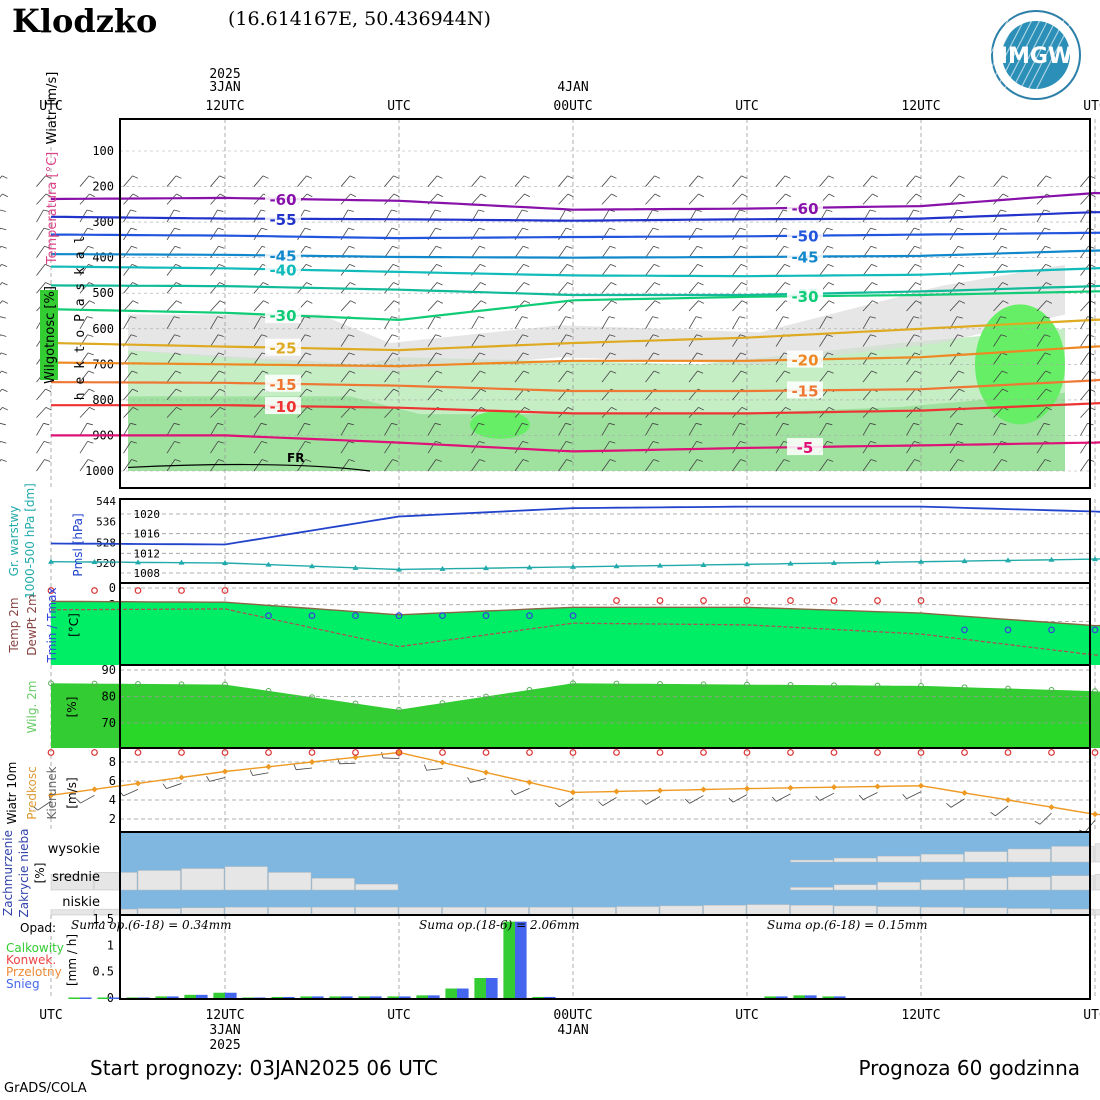 The width and height of the screenshot is (1100, 1100). Describe the element at coordinates (660, 600) in the screenshot. I see `tmax-marker` at that location.